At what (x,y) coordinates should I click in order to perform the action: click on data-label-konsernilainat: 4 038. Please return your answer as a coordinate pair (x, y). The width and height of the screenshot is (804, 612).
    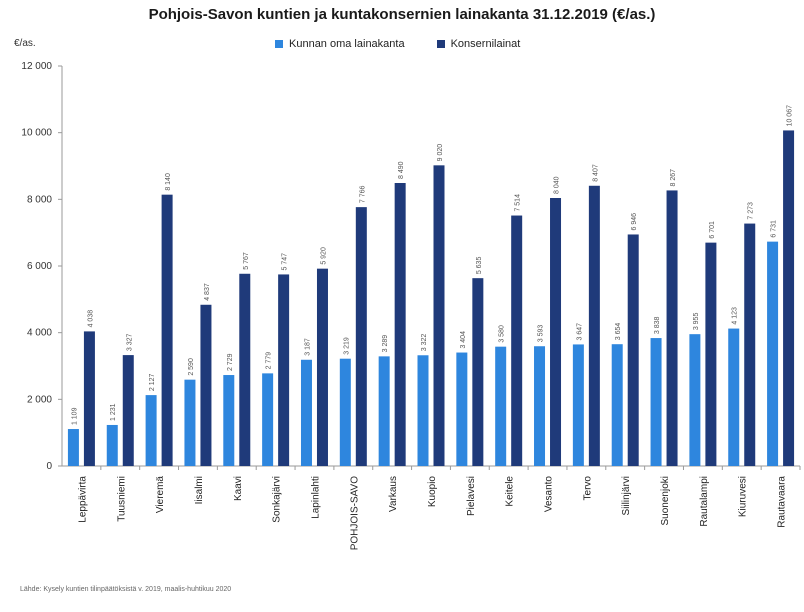
    Looking at the image, I should click on (90, 319).